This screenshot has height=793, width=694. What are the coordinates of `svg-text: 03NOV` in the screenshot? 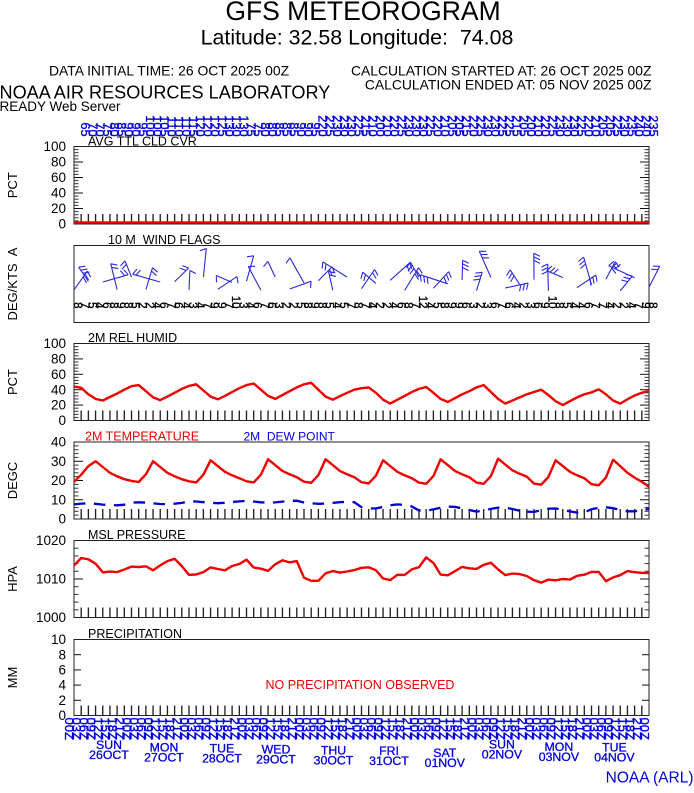 It's located at (559, 757).